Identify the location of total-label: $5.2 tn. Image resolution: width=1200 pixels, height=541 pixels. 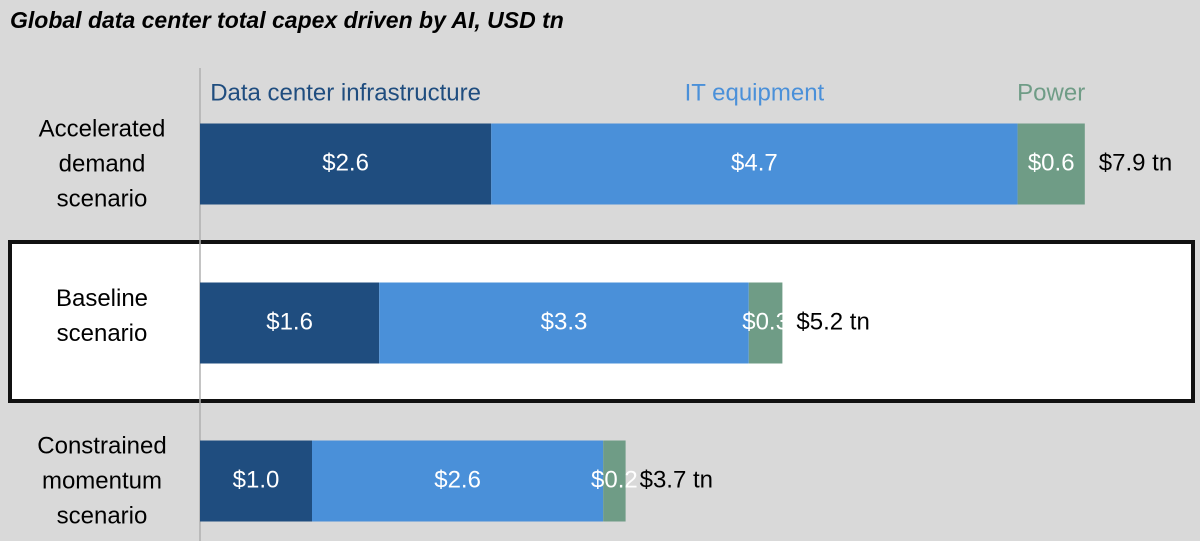
(832, 321).